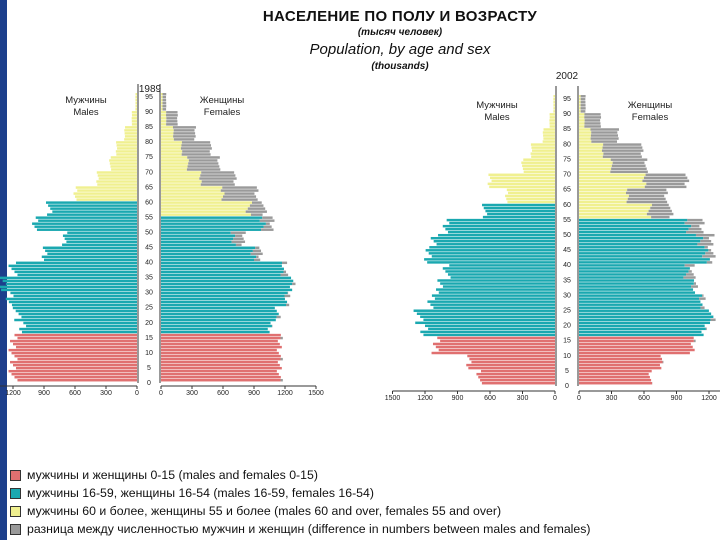 This screenshot has height=540, width=720. I want to click on x-tick-label-females: 1200, so click(709, 398).